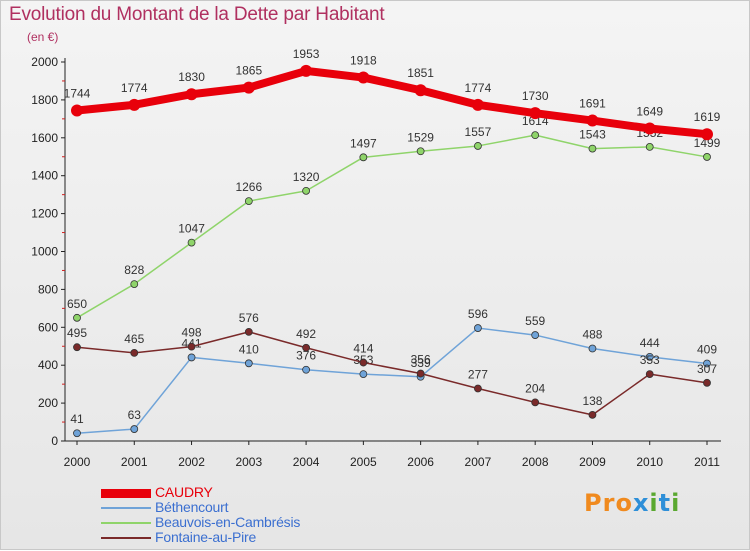  I want to click on legend-label: Beauvois-en-Cambrésis, so click(228, 522).